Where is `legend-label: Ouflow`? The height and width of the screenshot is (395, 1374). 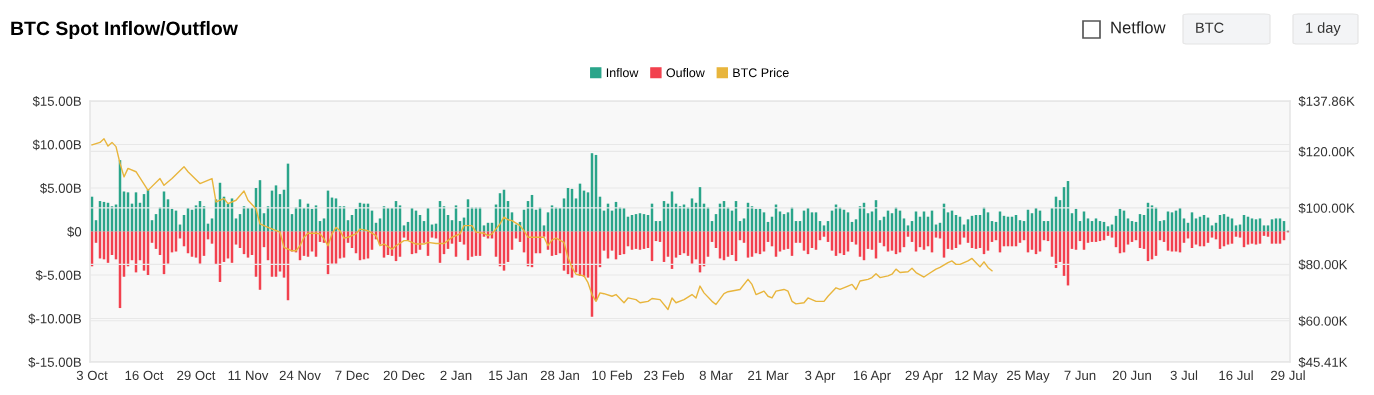
legend-label: Ouflow is located at coordinates (685, 72).